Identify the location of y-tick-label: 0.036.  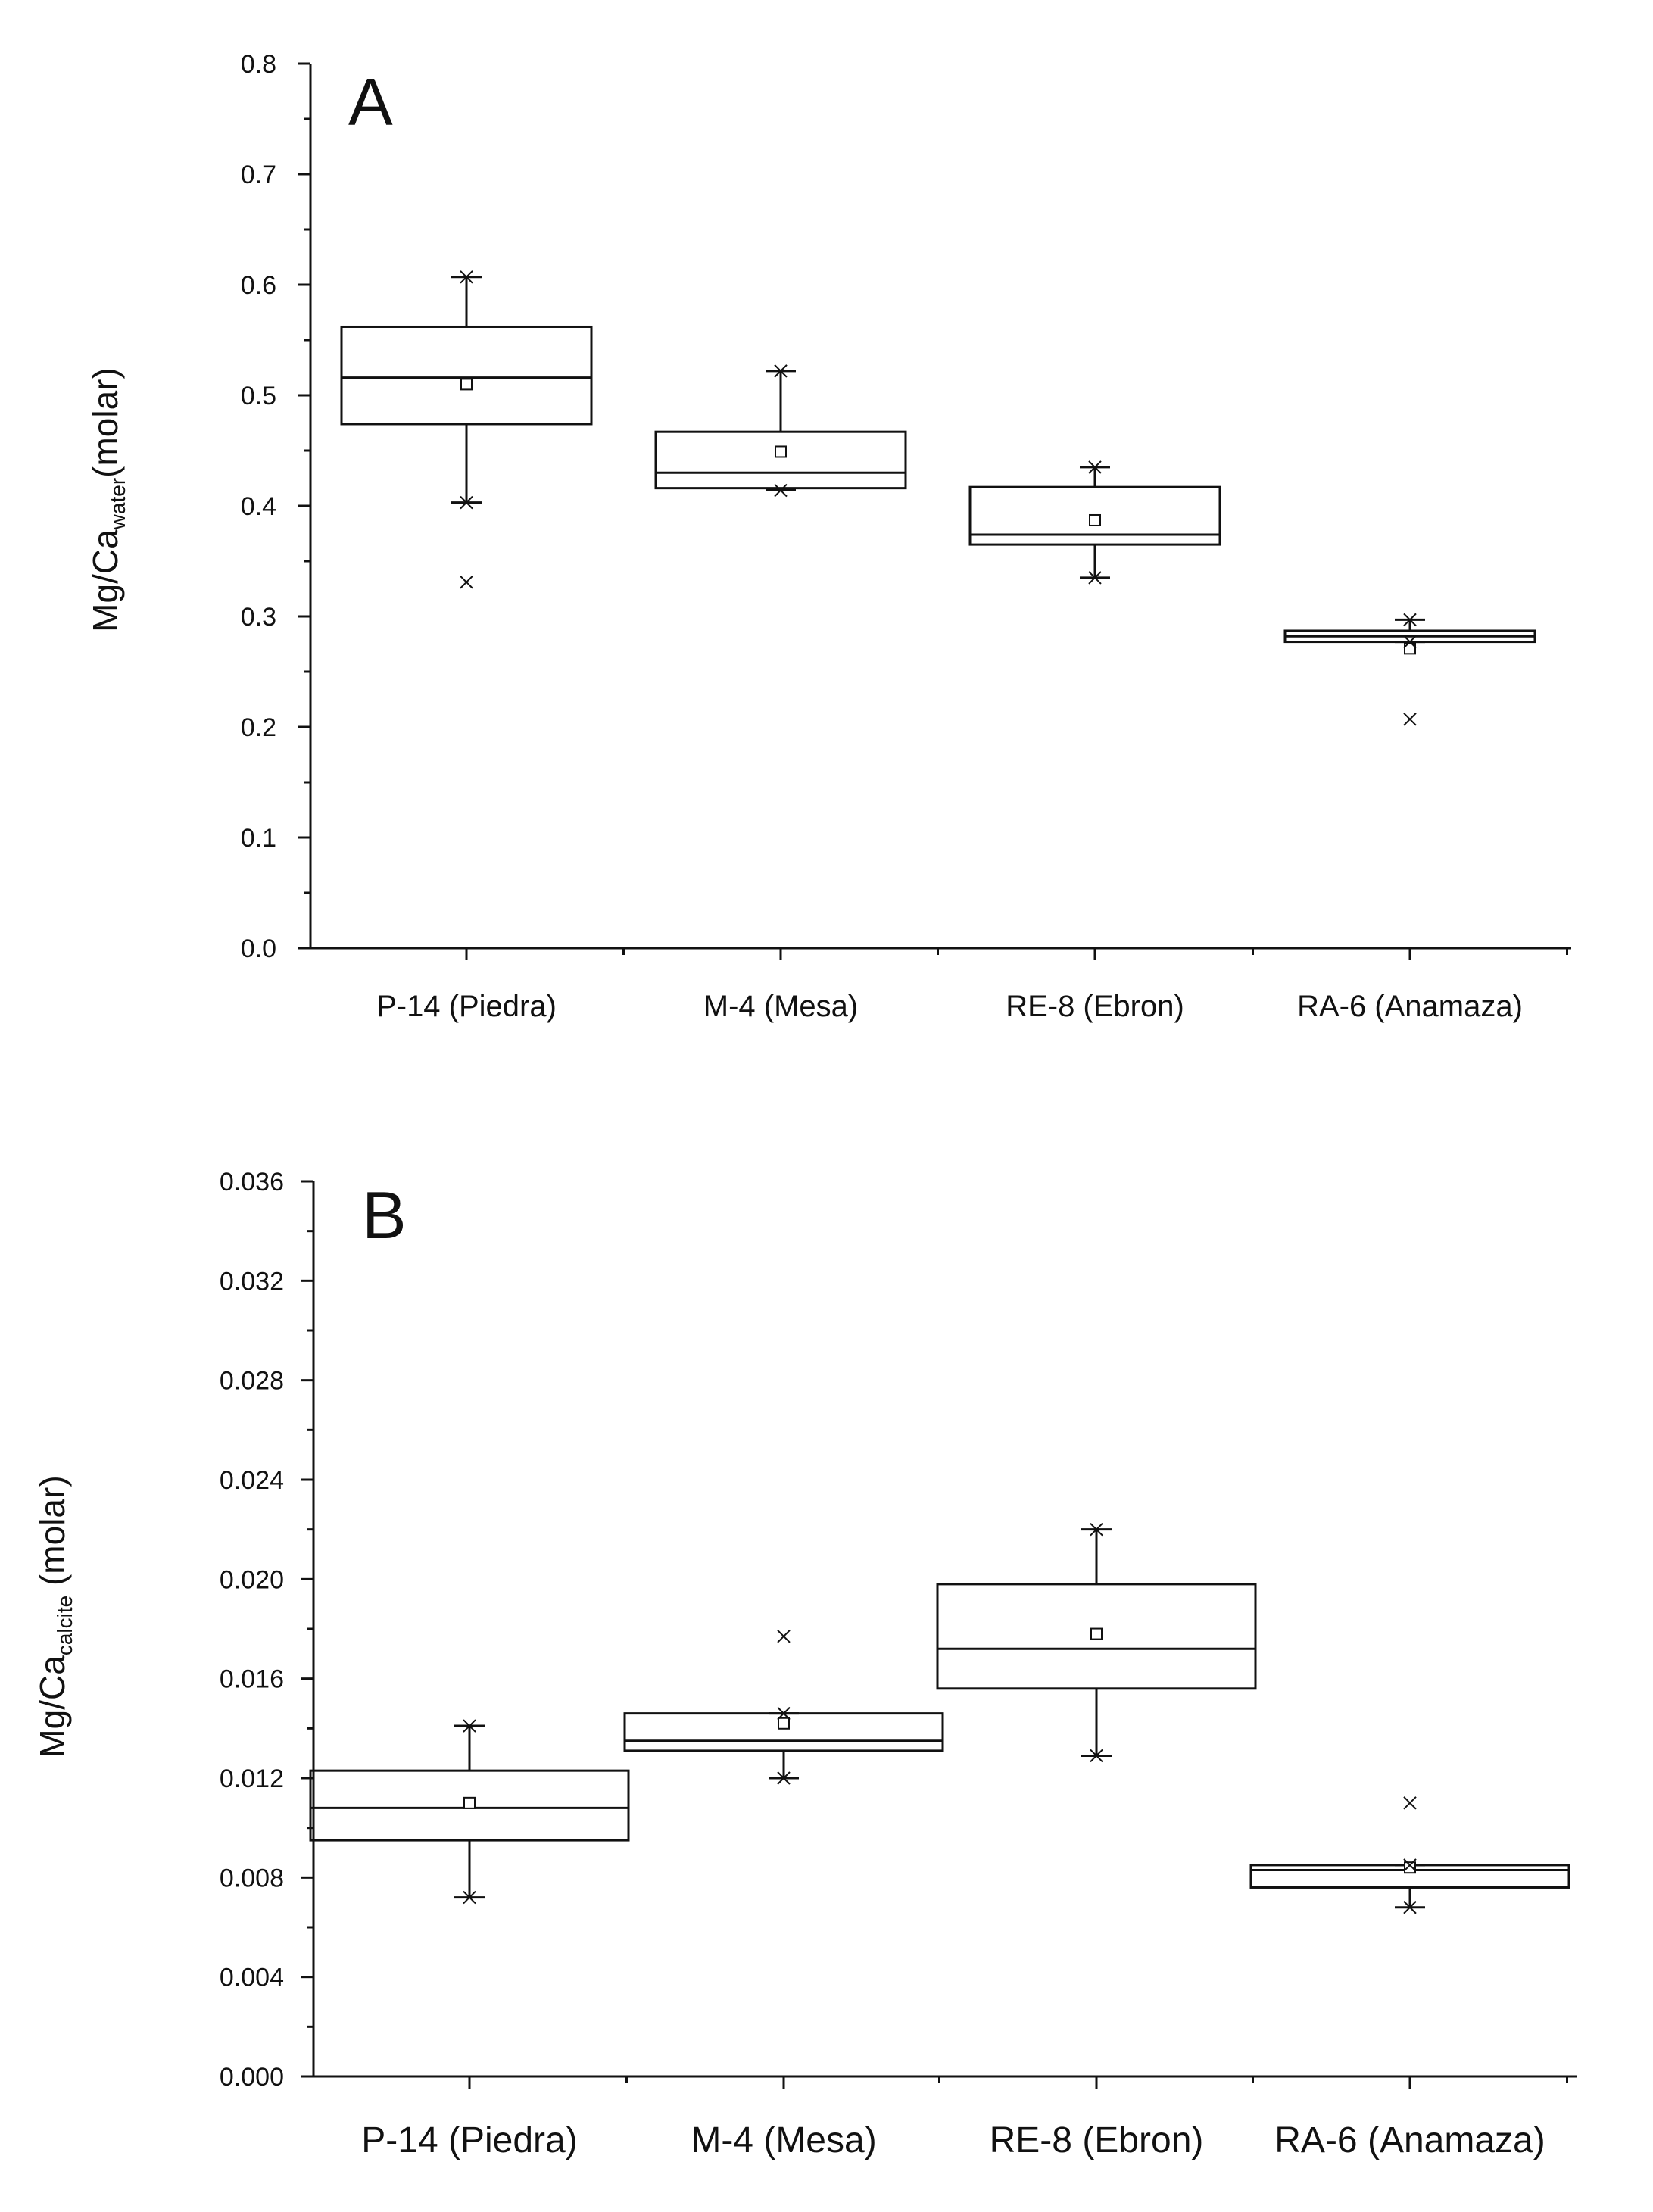
(252, 1182).